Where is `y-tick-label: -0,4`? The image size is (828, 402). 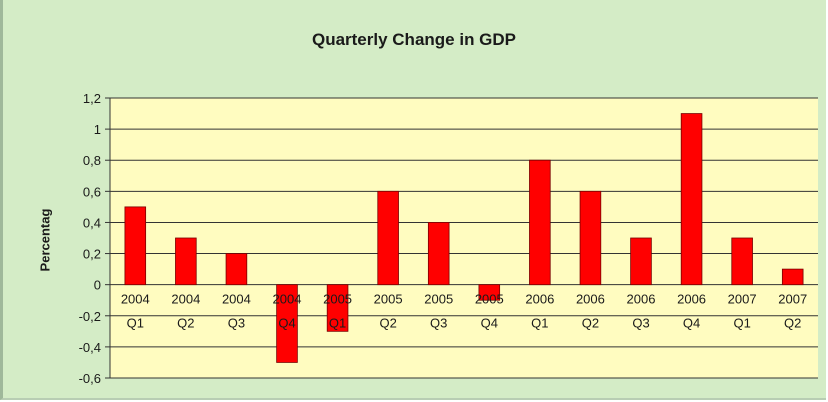 y-tick-label: -0,4 is located at coordinates (90, 347).